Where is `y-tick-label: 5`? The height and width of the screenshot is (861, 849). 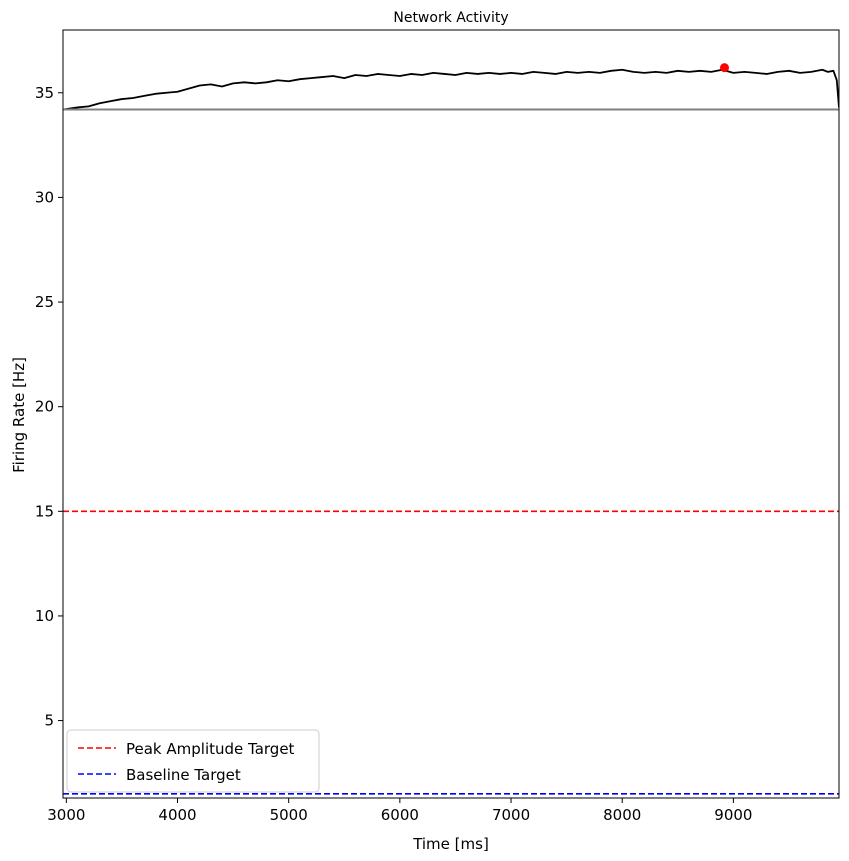 y-tick-label: 5 is located at coordinates (49, 721).